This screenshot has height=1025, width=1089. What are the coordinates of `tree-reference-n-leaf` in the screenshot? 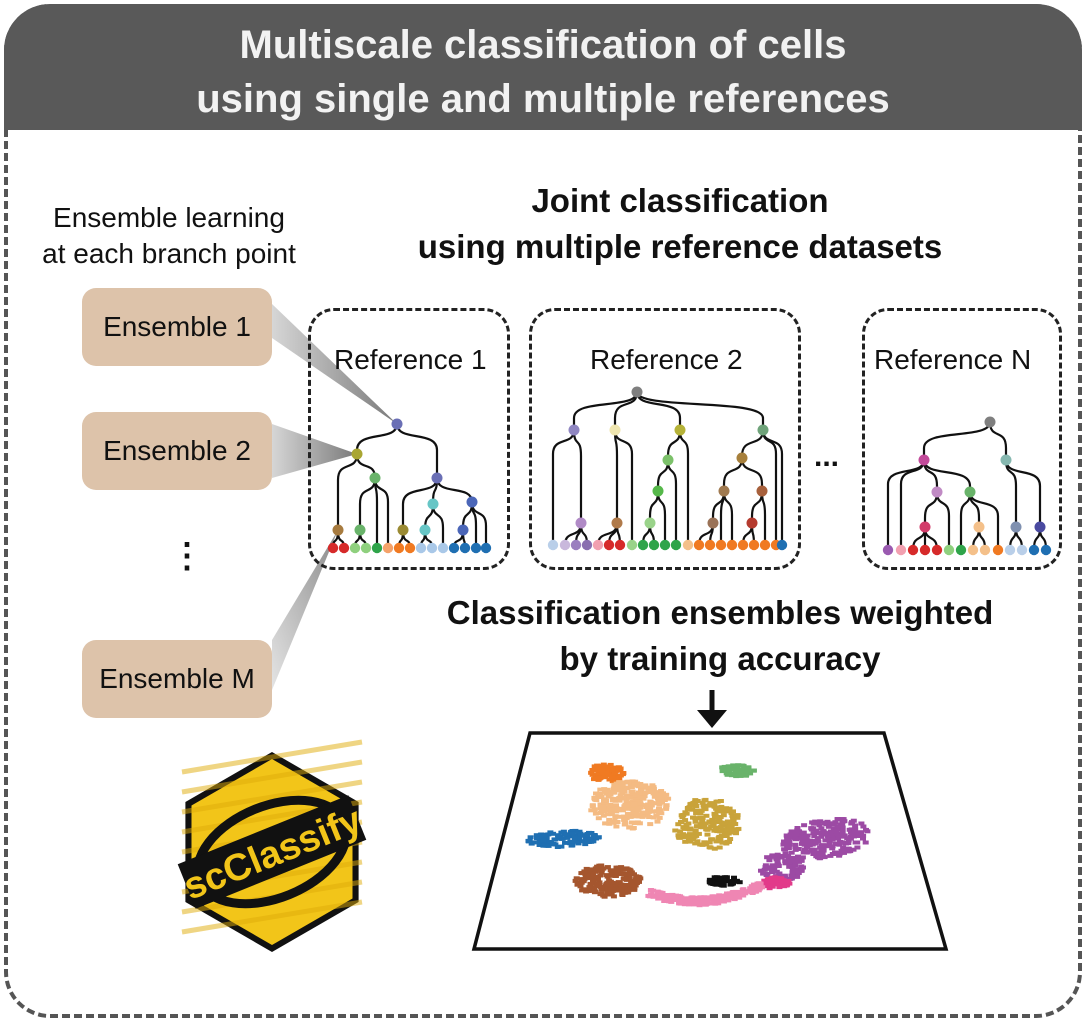 It's located at (1022, 550).